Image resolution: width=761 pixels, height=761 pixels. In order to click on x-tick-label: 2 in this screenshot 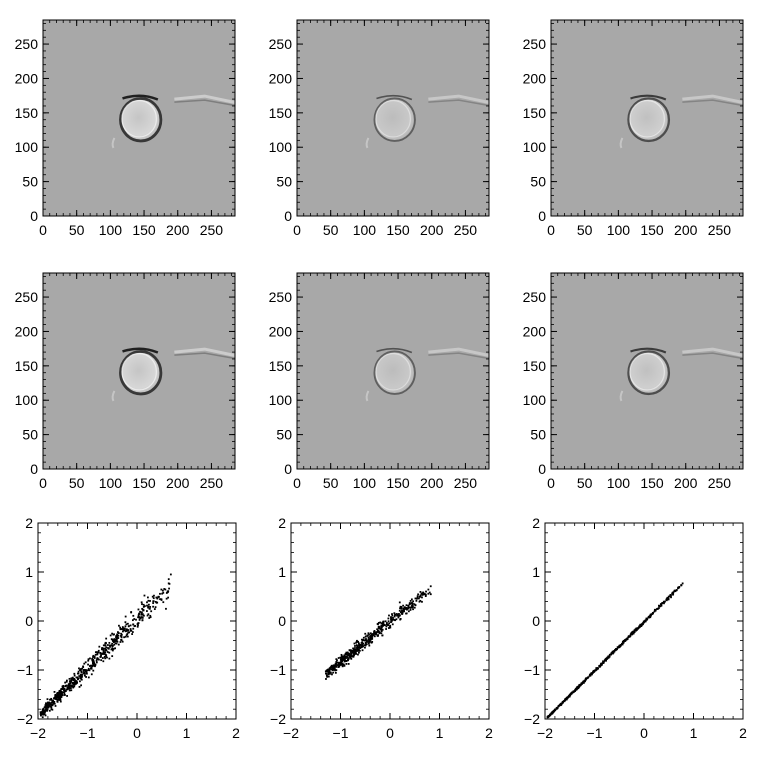, I will do `click(489, 733)`.